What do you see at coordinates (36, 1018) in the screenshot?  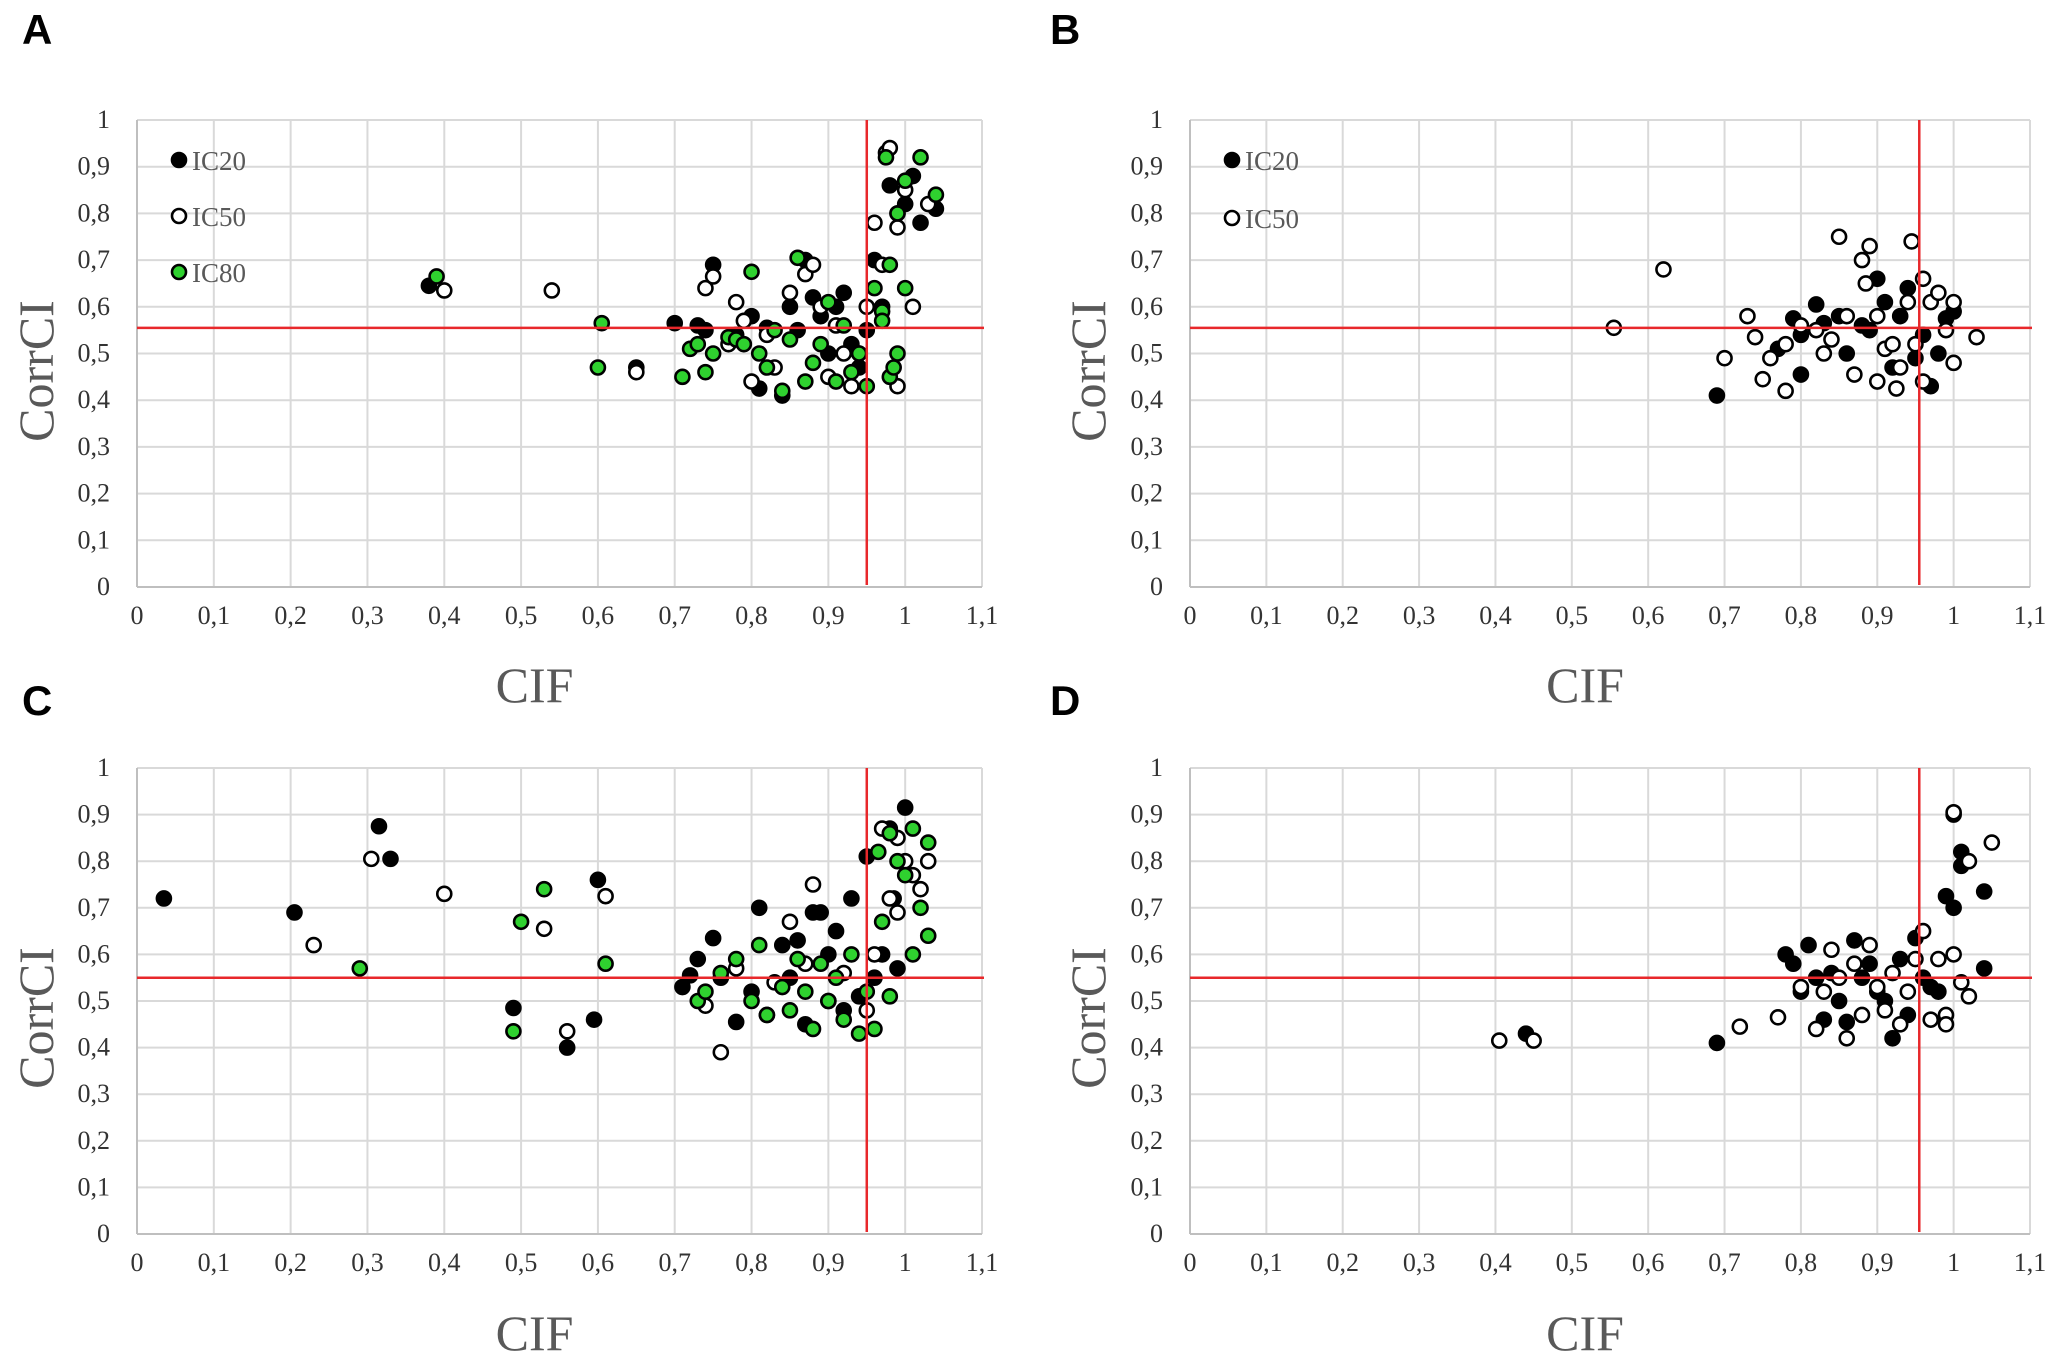 I see `y-axis-title: CorrCI` at bounding box center [36, 1018].